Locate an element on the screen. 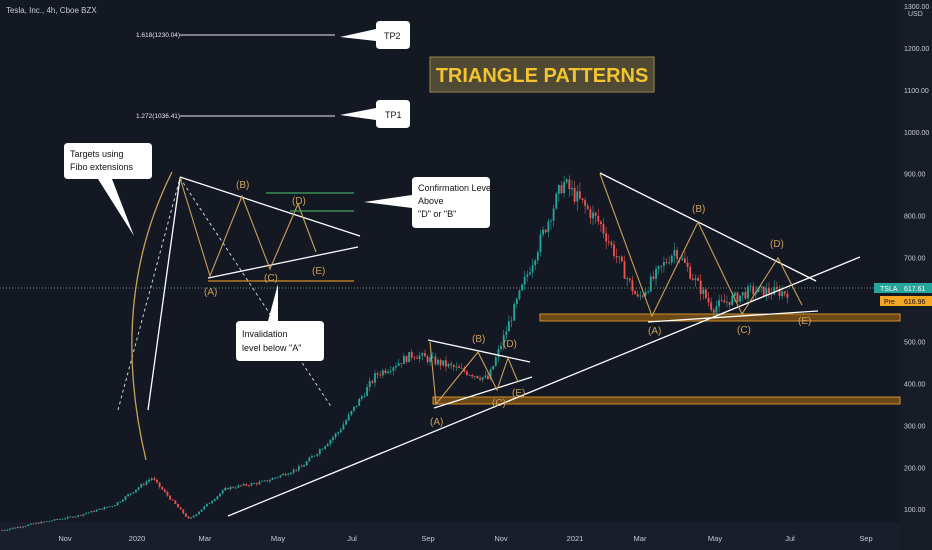 Image resolution: width=932 pixels, height=550 pixels. pre-label: Pre is located at coordinates (889, 302).